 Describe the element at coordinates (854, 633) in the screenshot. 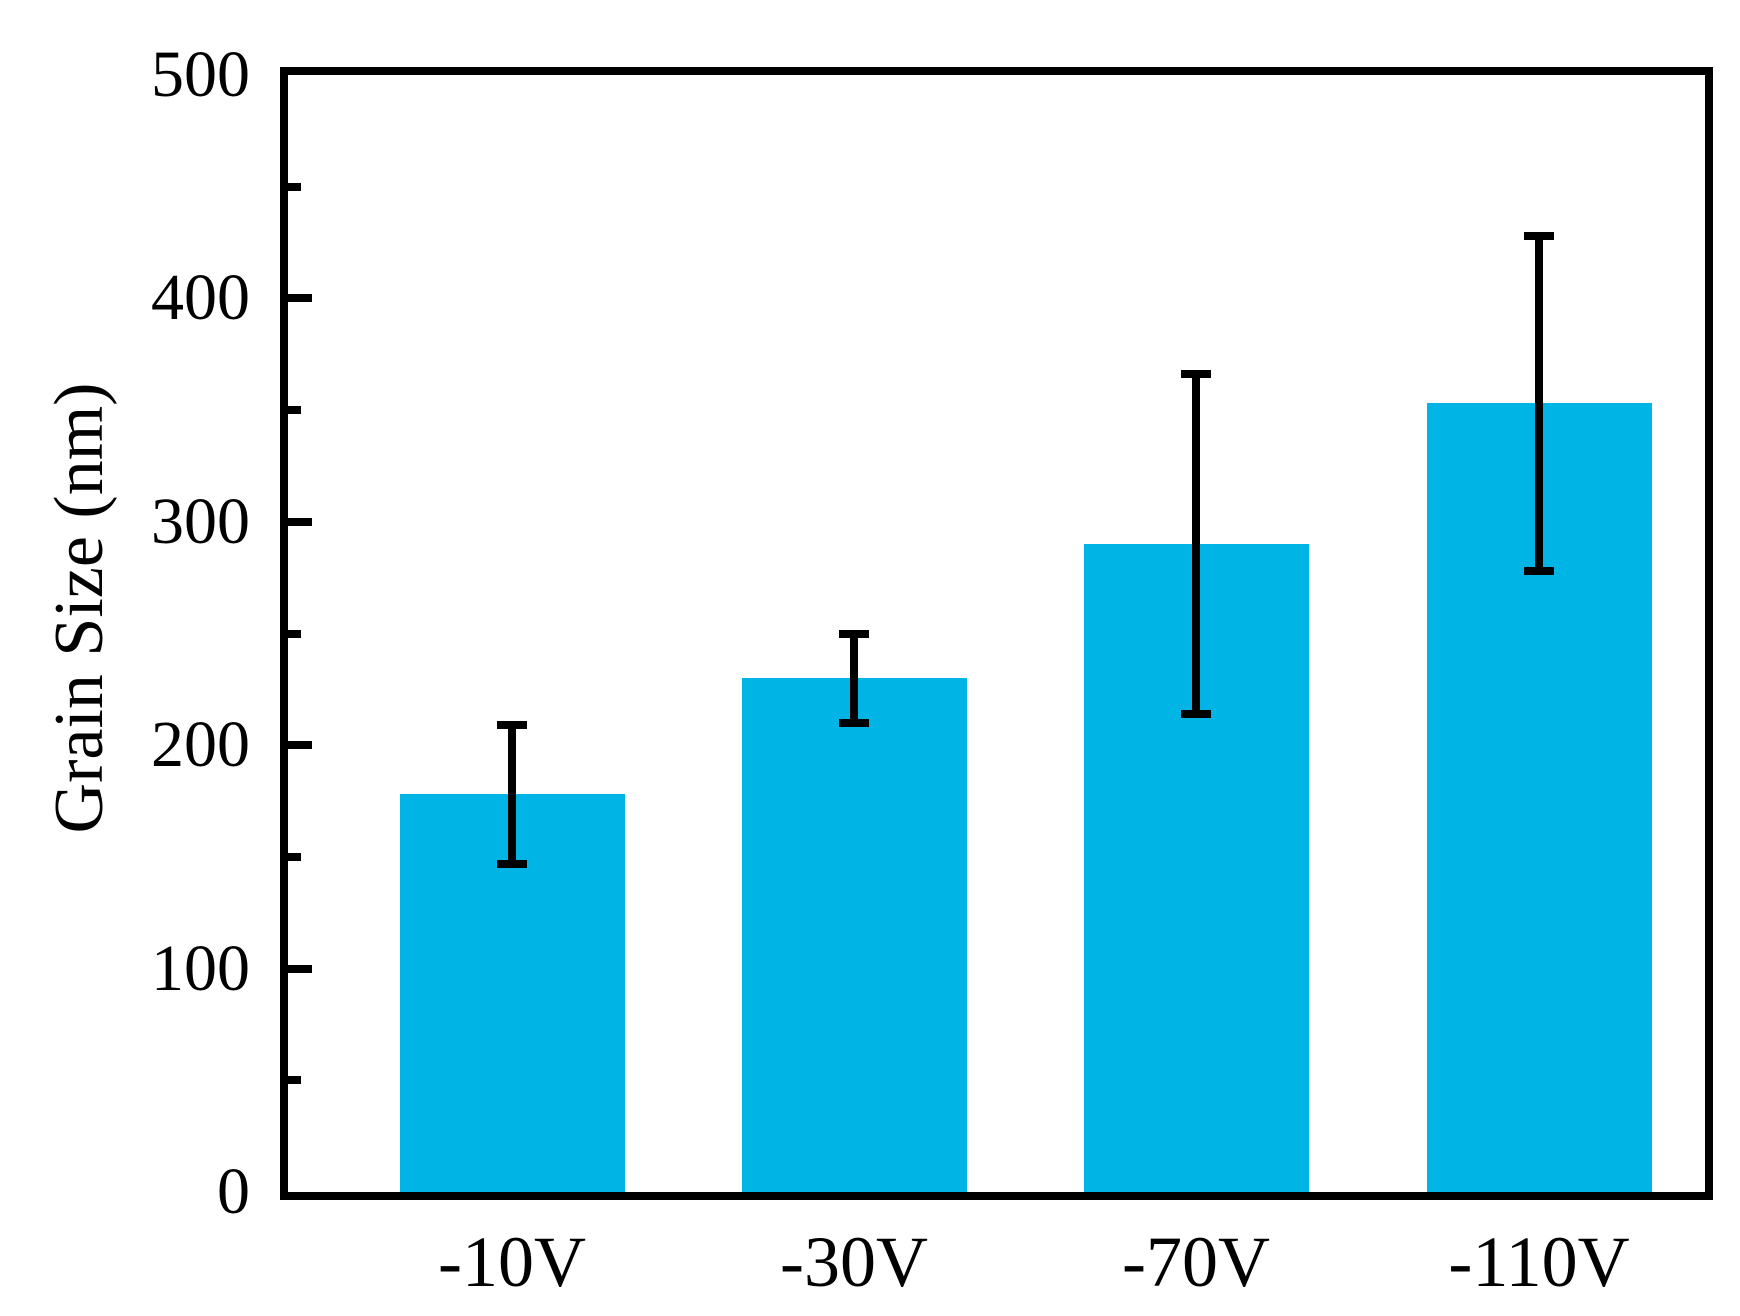

I see `error-cap-high--30V` at that location.